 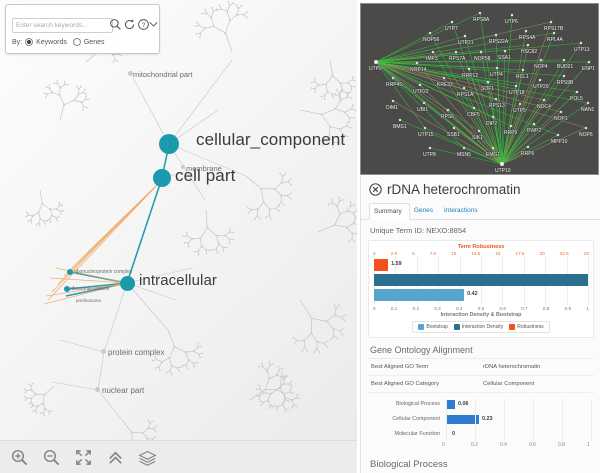 I want to click on legend-item-robustness: Robustness, so click(x=526, y=327).